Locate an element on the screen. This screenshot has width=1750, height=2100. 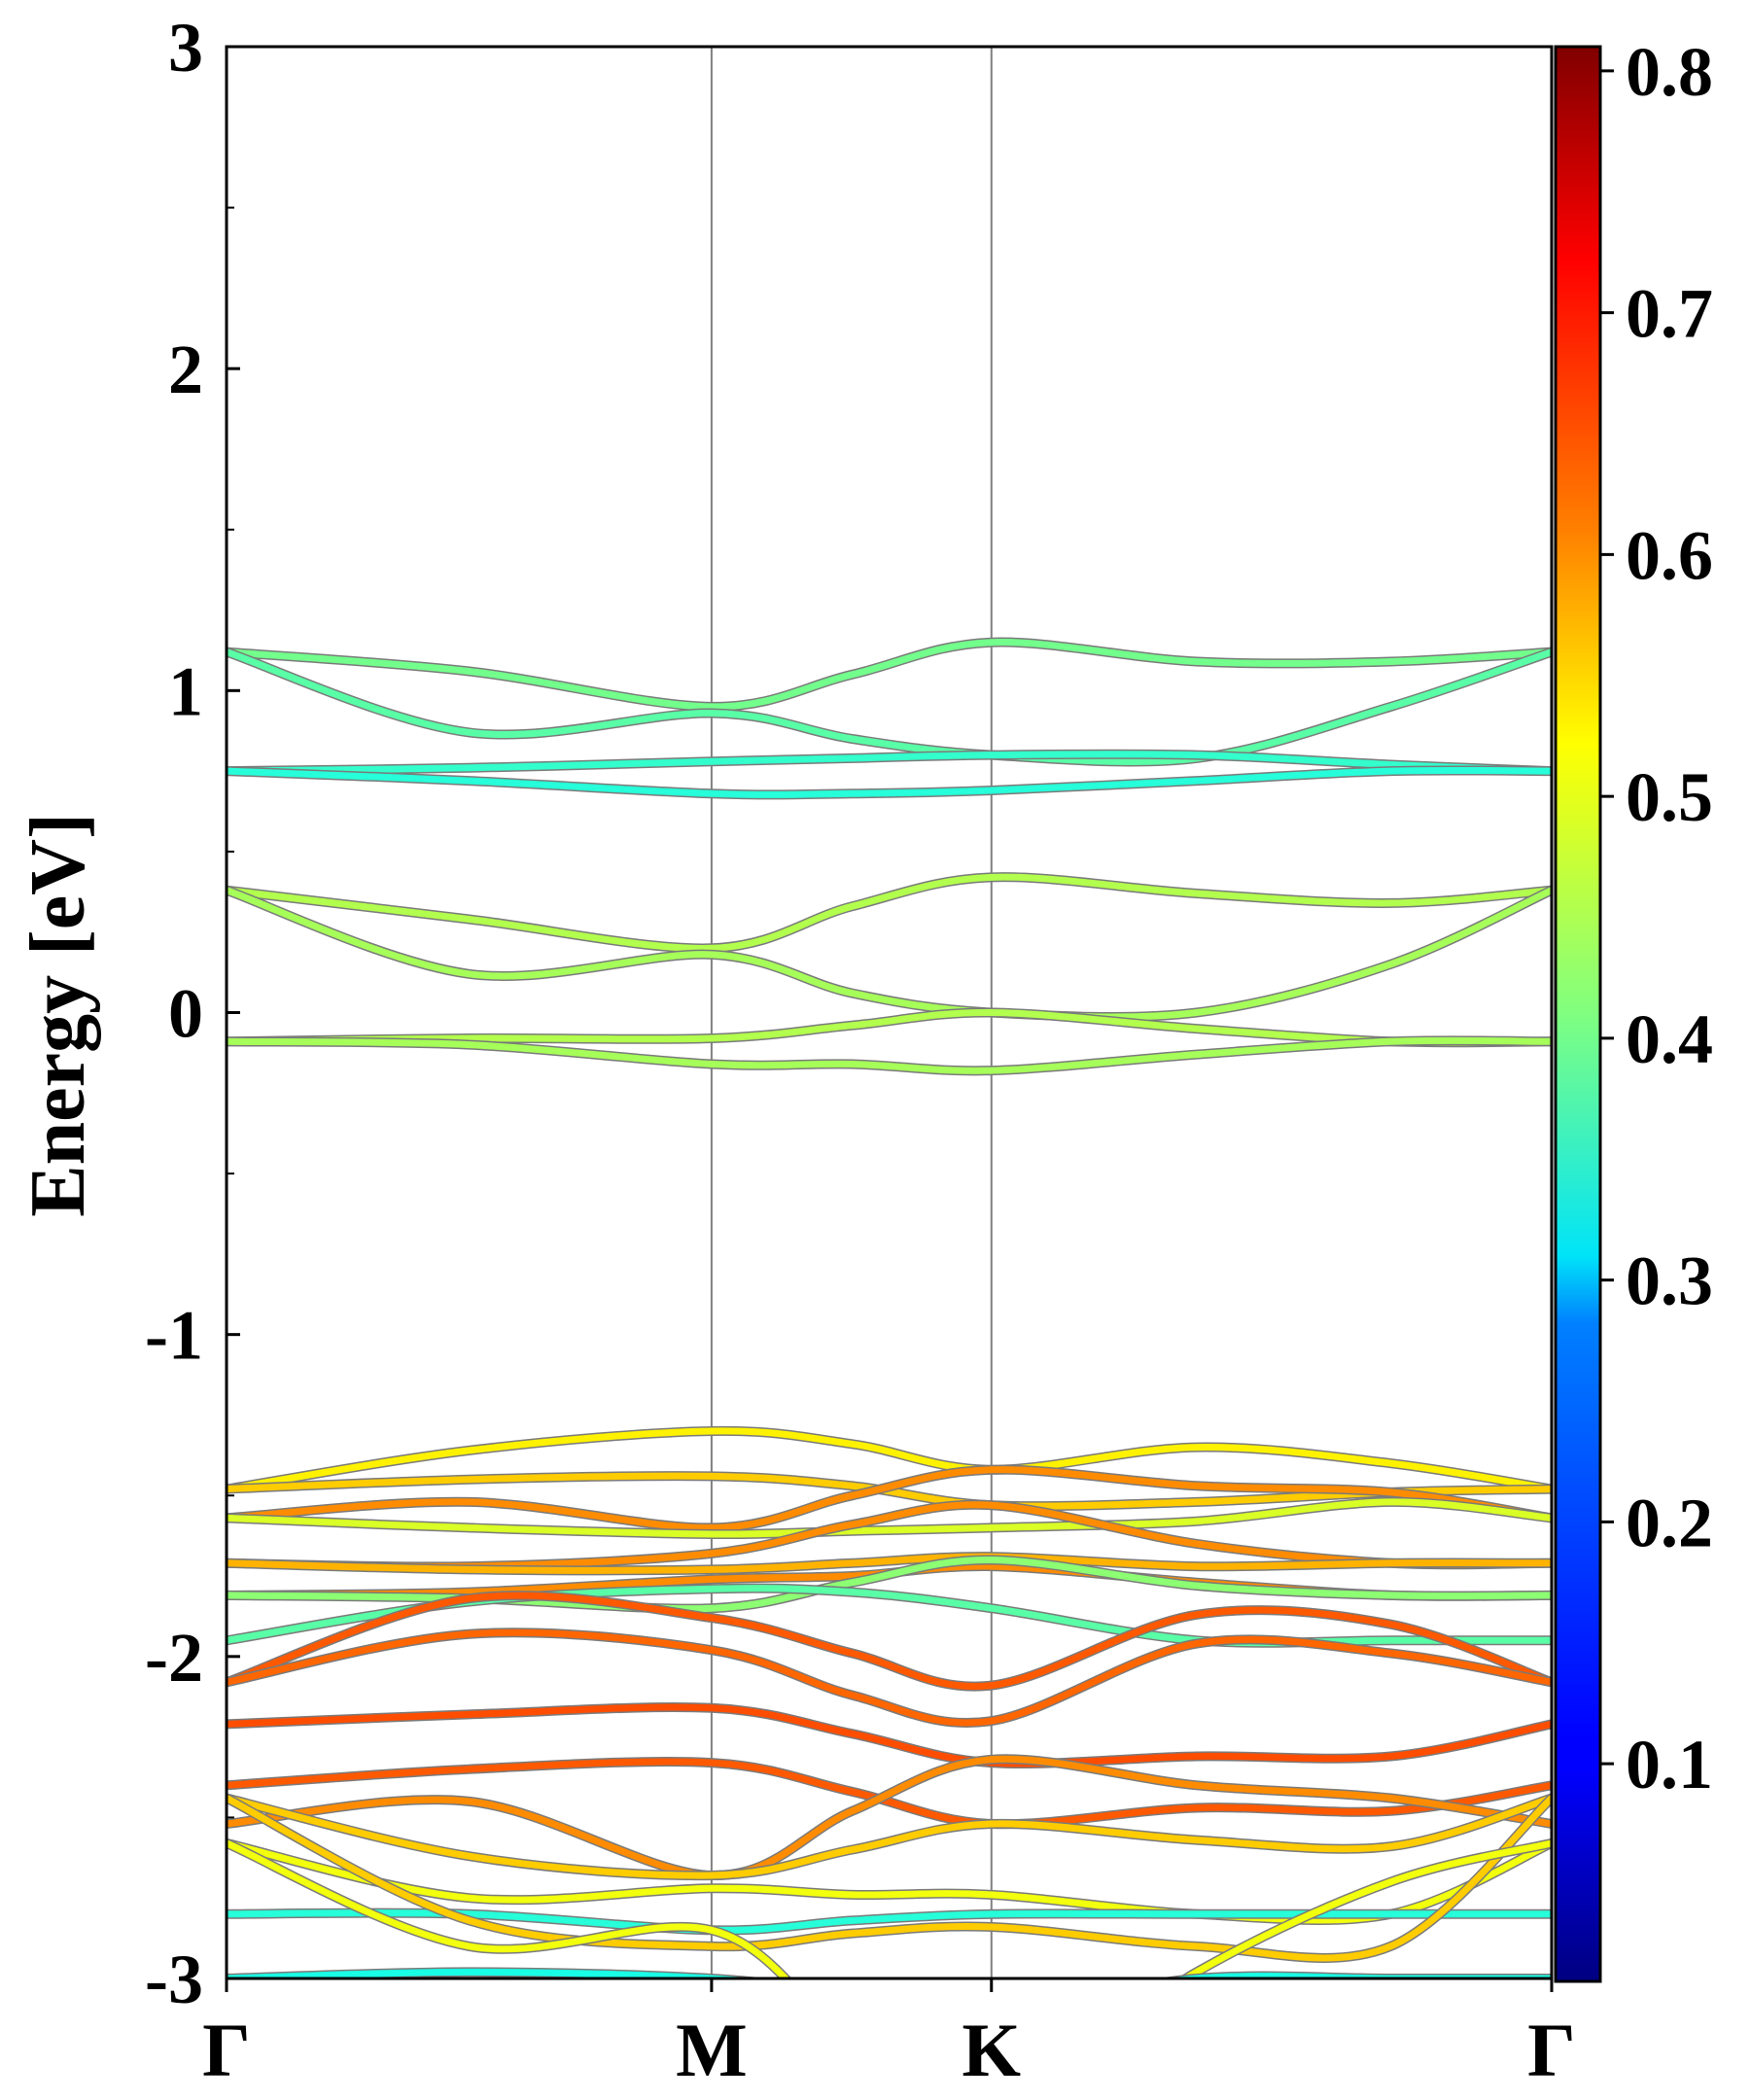
y-tick-label: -1 is located at coordinates (174, 1336).